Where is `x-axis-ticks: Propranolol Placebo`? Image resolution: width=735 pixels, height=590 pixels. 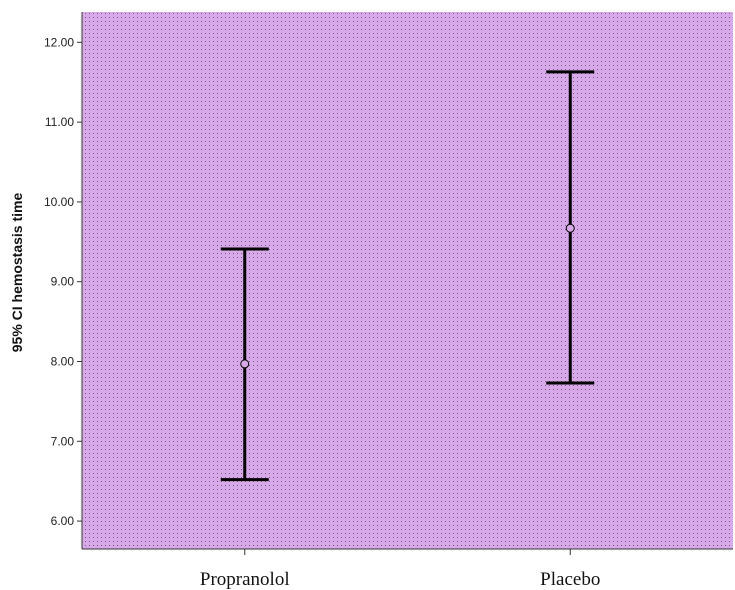 x-axis-ticks: Propranolol Placebo is located at coordinates (400, 569).